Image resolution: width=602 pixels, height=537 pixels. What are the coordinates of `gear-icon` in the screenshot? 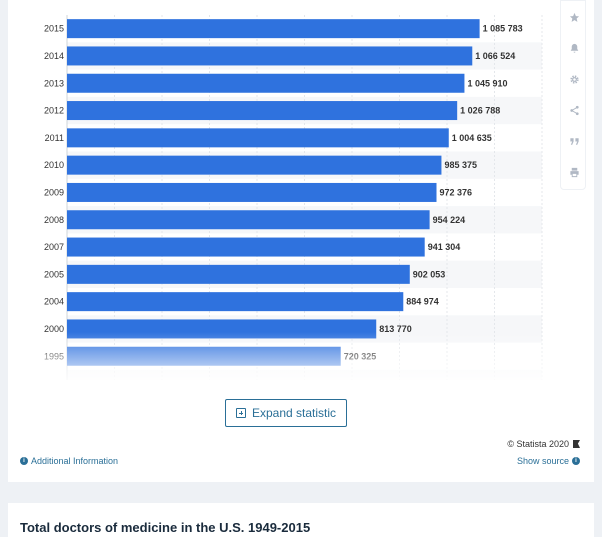 It's located at (574, 79).